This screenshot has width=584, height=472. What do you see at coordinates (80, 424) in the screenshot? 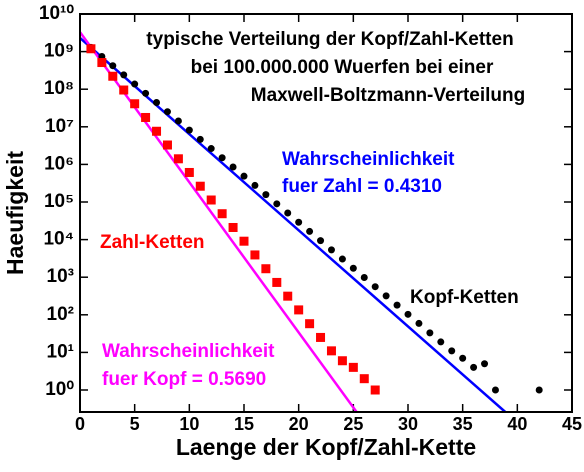
I see `x-tick-label: 0` at bounding box center [80, 424].